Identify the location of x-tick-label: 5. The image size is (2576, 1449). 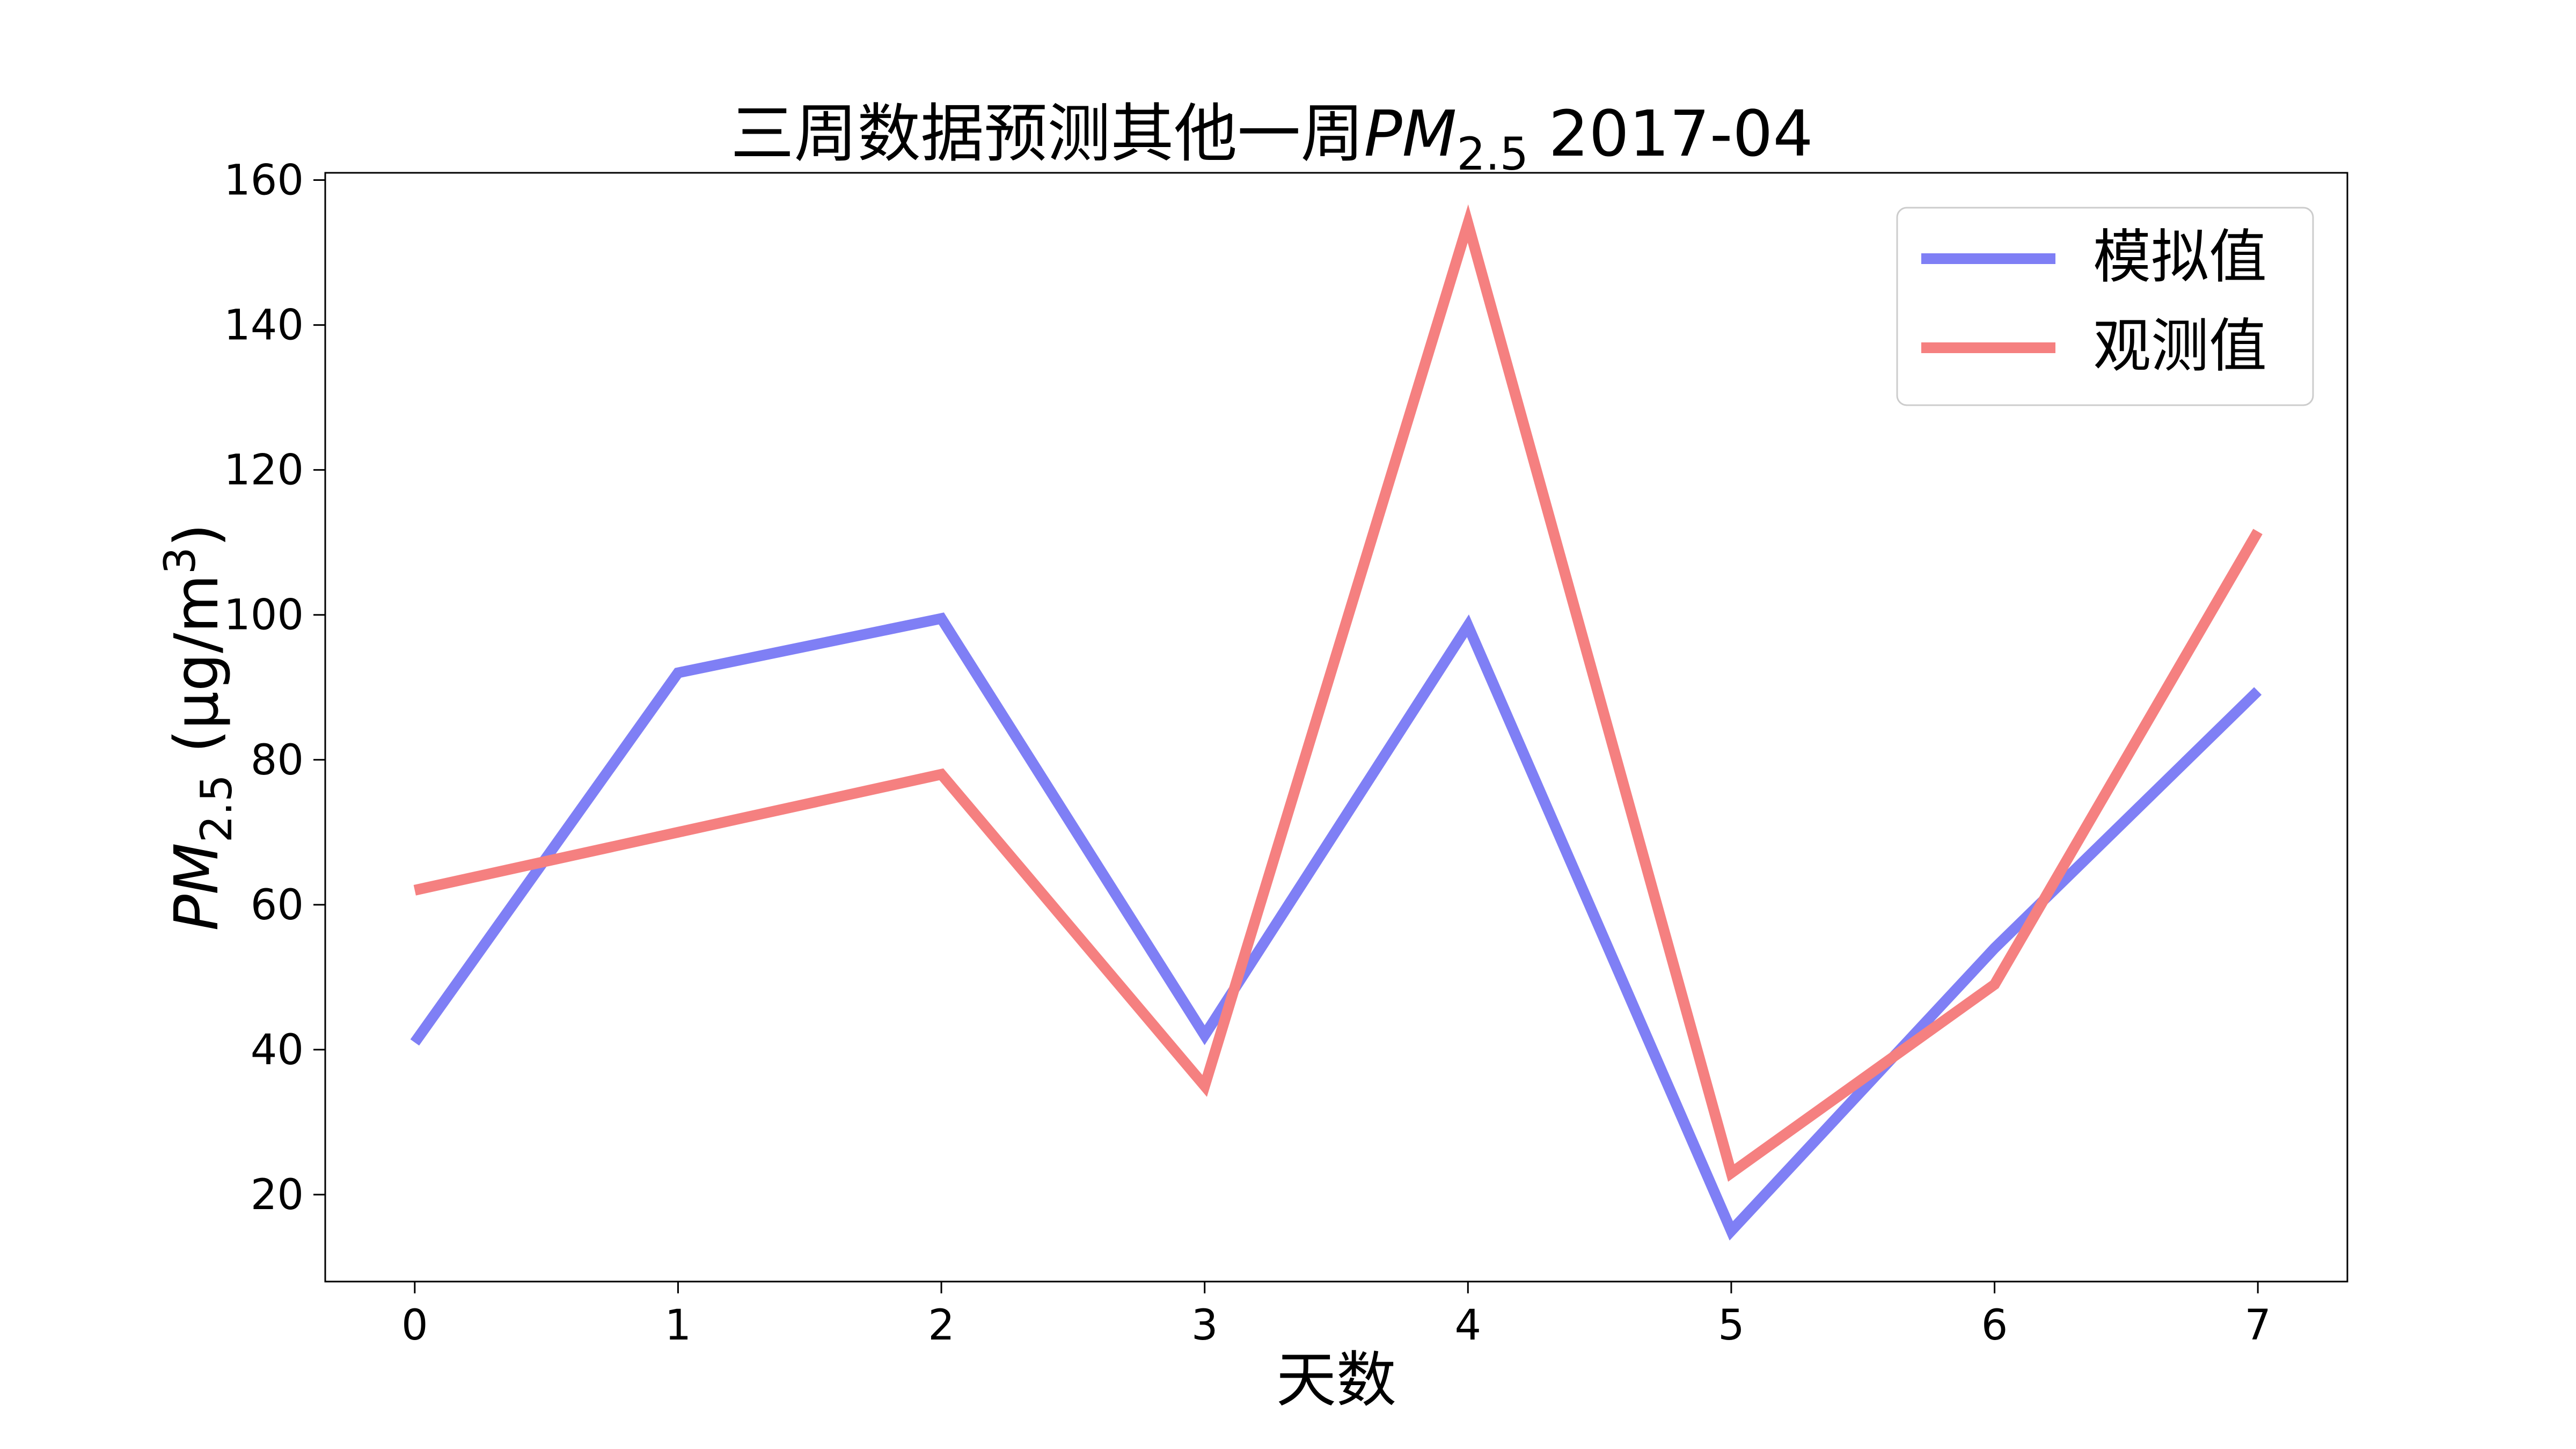
(1731, 1325).